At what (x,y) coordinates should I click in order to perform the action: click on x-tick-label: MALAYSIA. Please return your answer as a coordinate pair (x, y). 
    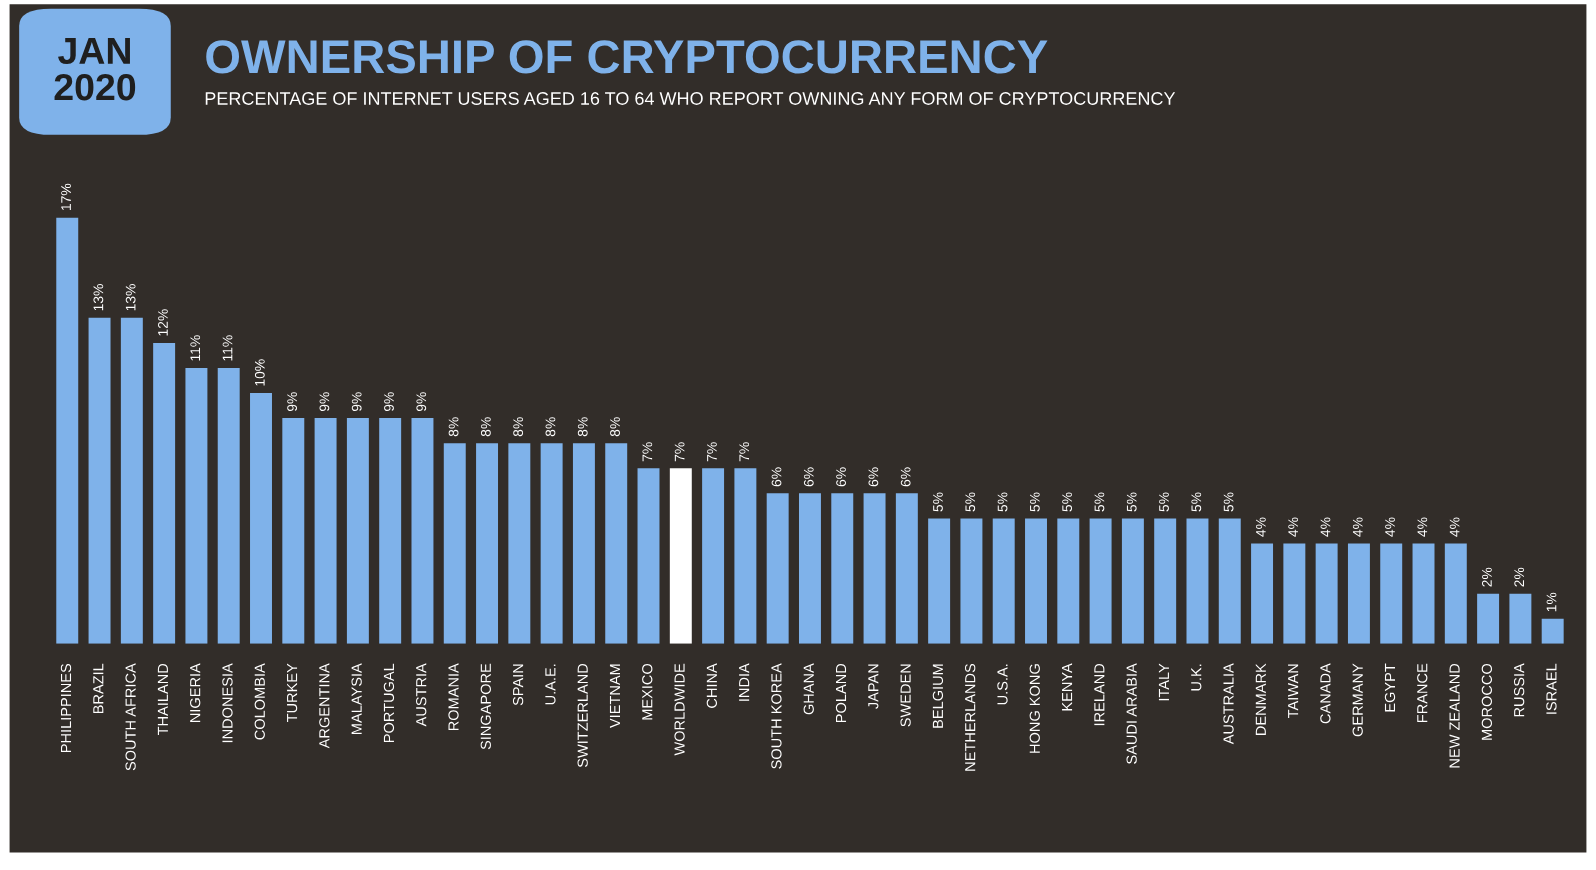
    Looking at the image, I should click on (356, 698).